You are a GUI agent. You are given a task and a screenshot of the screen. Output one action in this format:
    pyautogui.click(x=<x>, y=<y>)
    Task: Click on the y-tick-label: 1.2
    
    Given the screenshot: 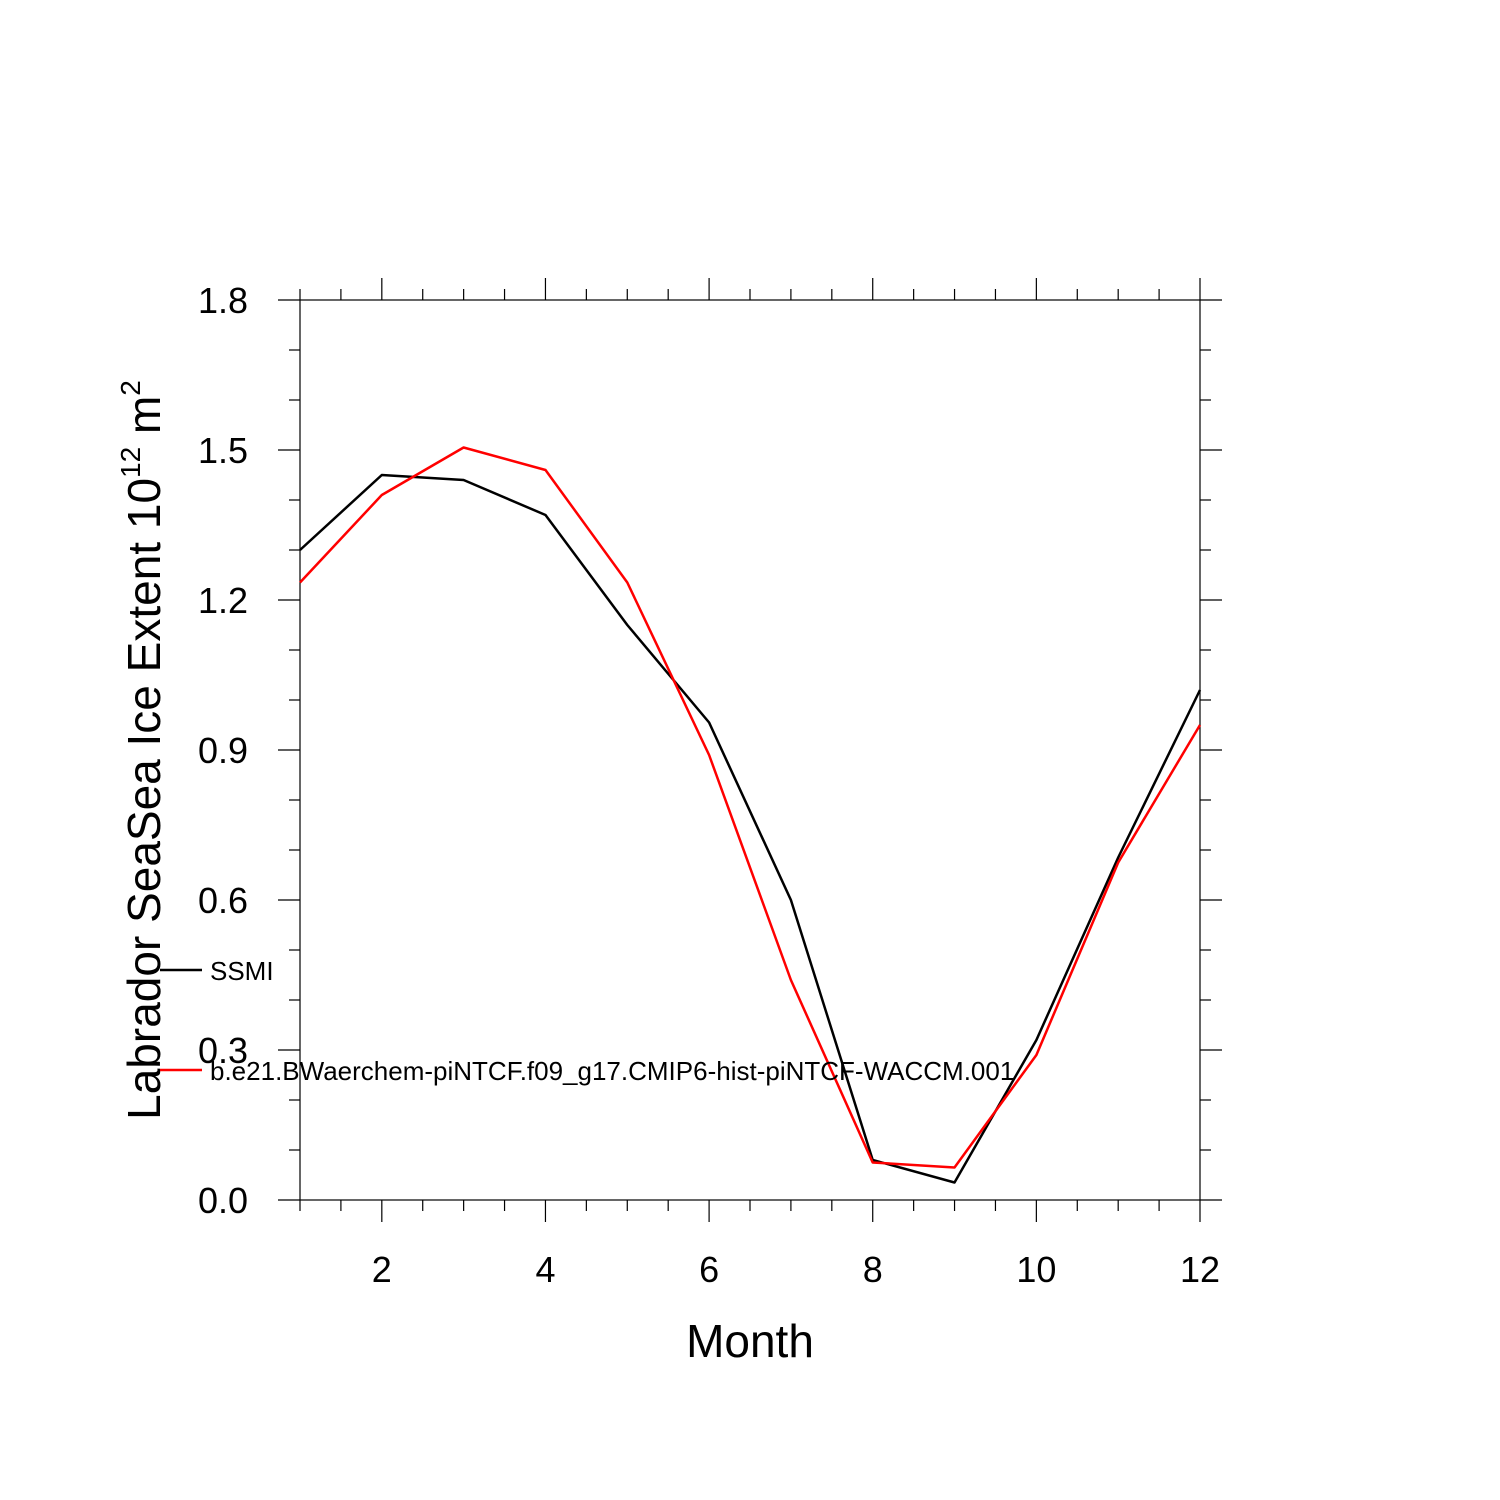 What is the action you would take?
    pyautogui.click(x=223, y=600)
    